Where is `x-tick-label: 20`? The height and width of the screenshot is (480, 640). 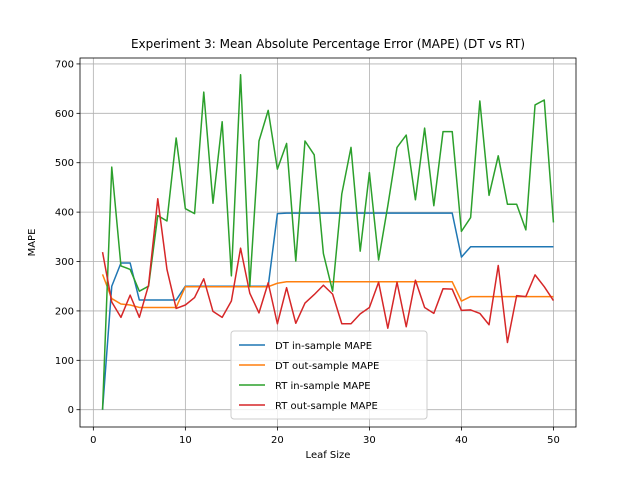 x-tick-label: 20 is located at coordinates (277, 440).